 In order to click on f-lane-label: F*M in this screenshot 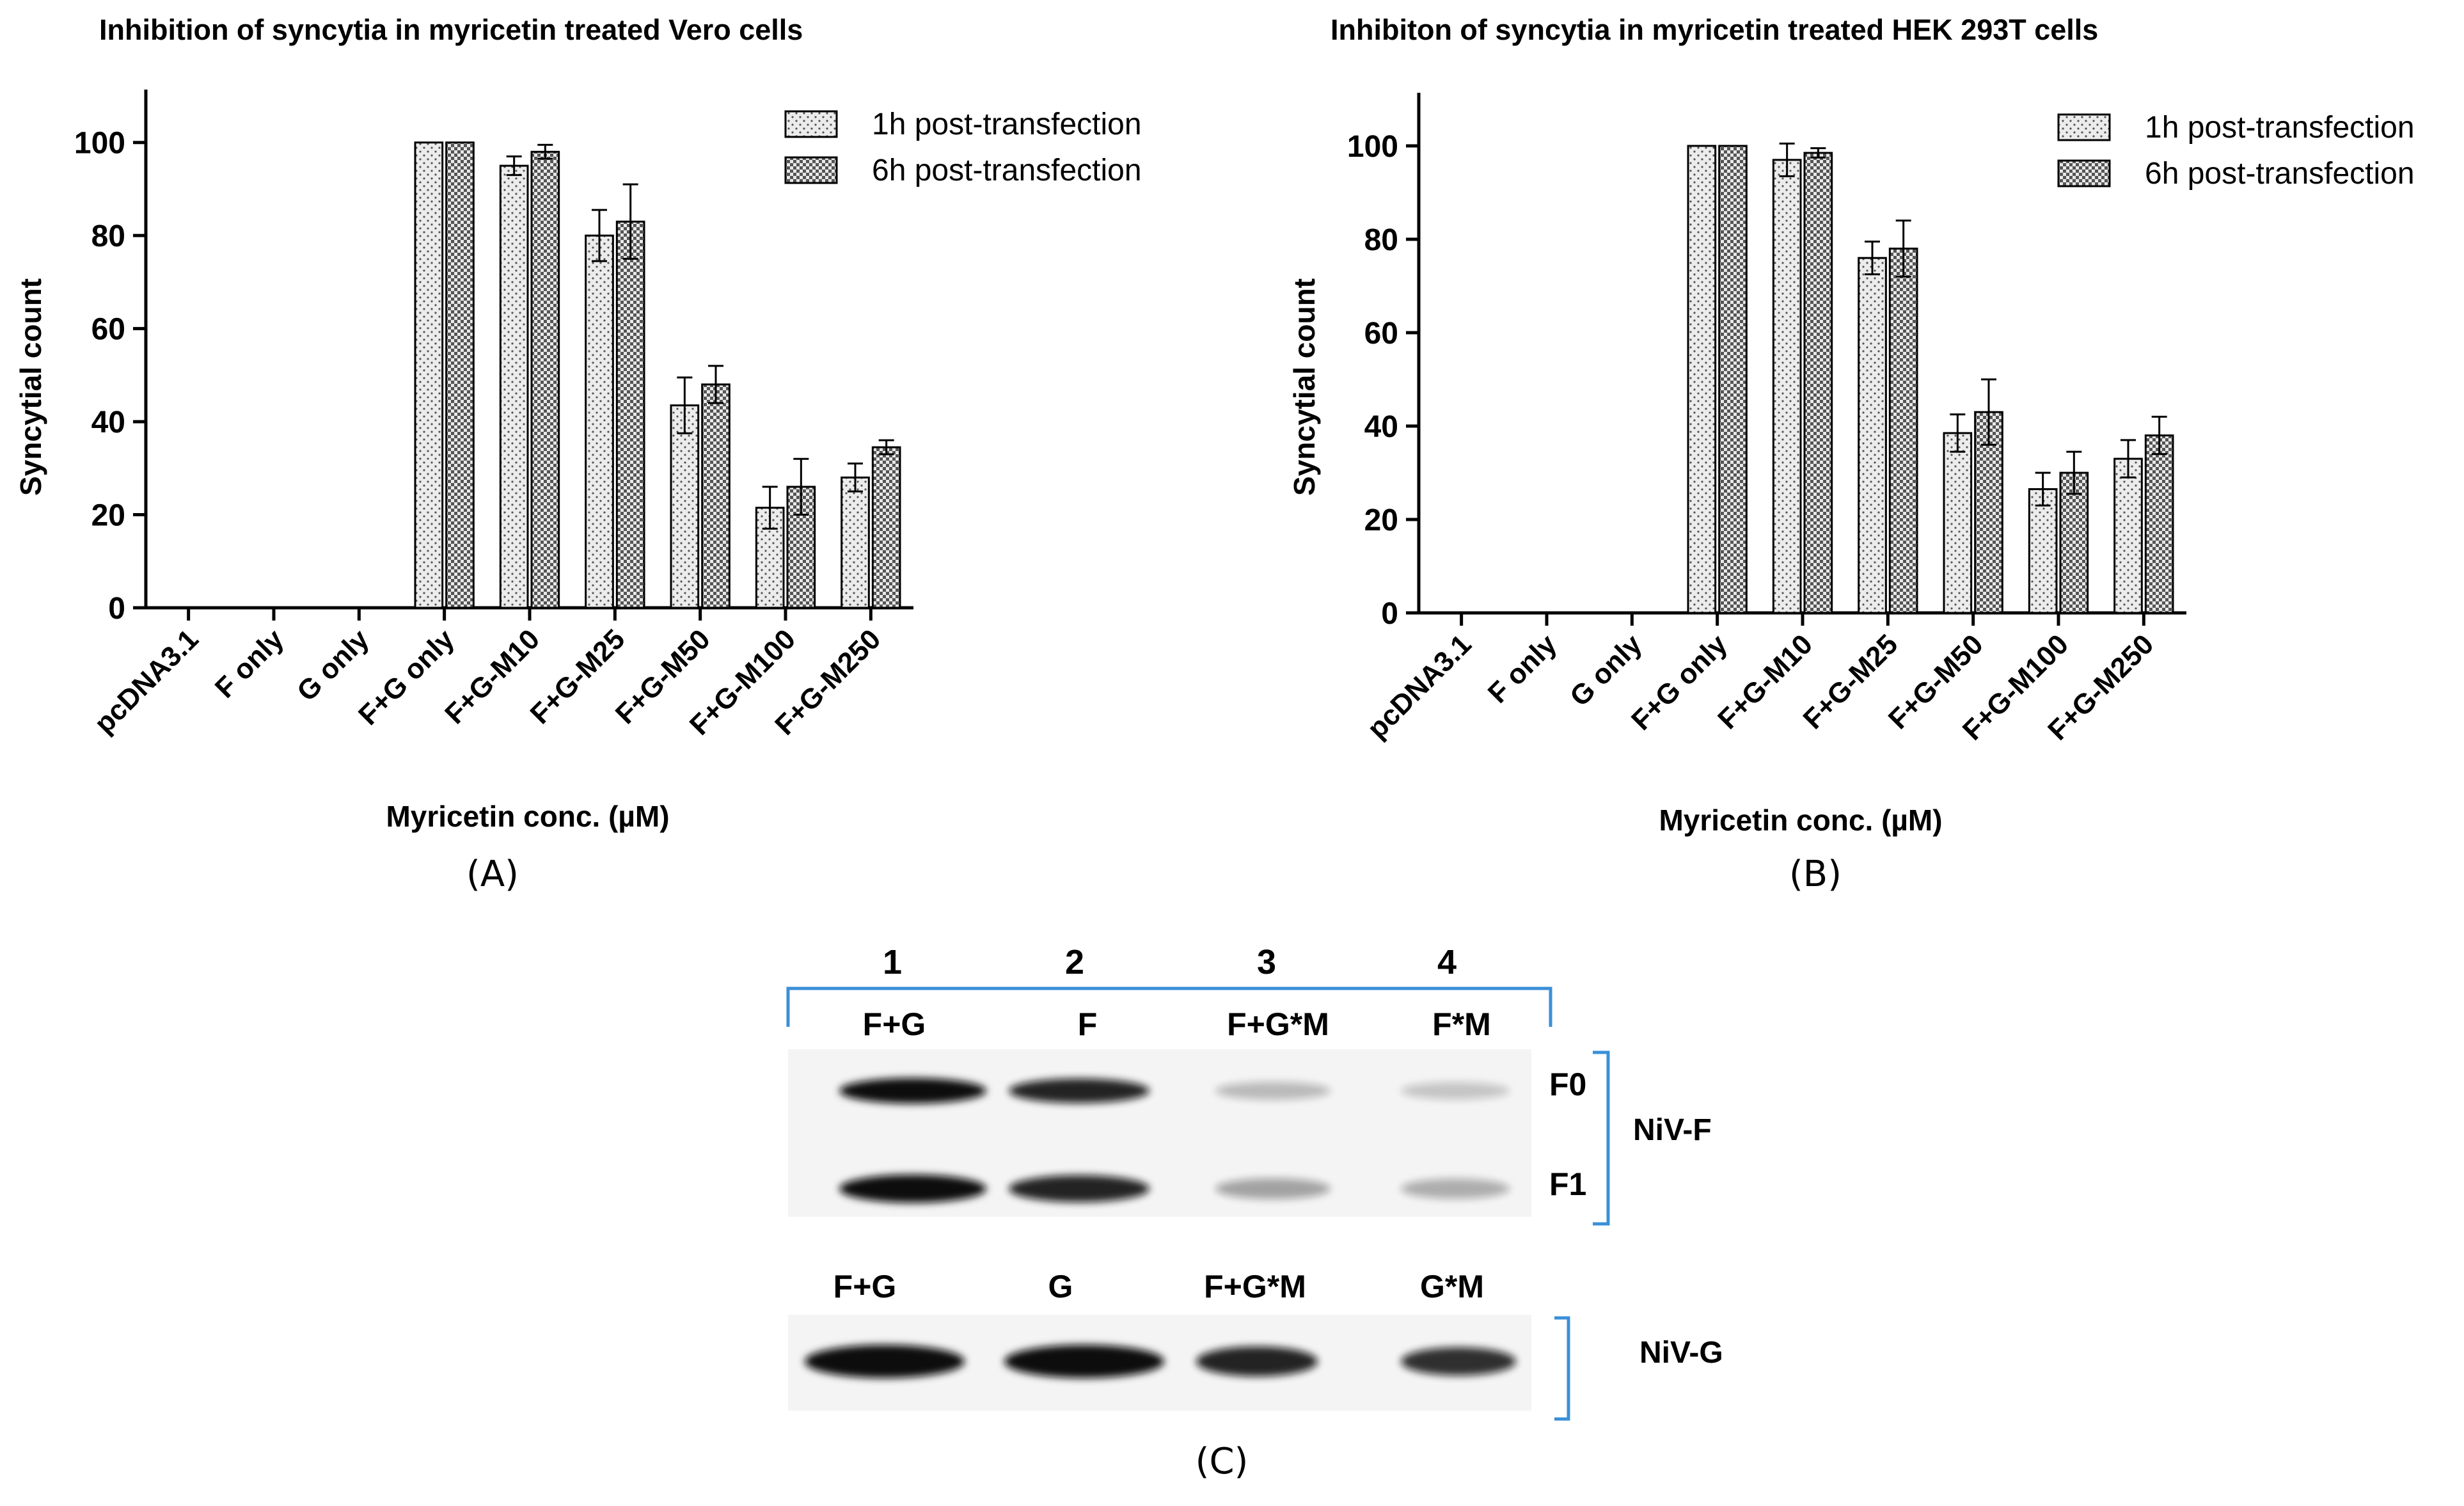, I will do `click(1461, 1024)`.